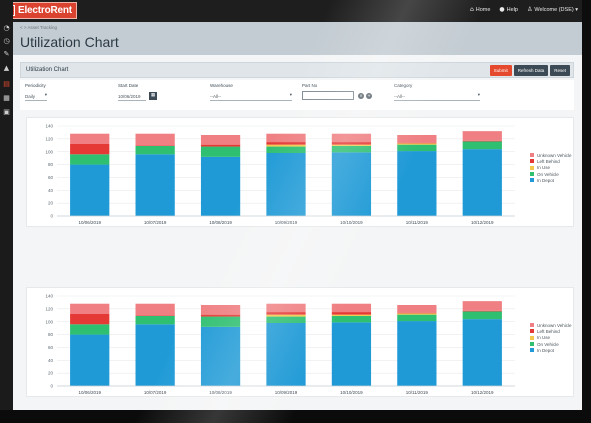 The width and height of the screenshot is (591, 423). Describe the element at coordinates (49, 126) in the screenshot. I see `y-tick-label: 140` at that location.